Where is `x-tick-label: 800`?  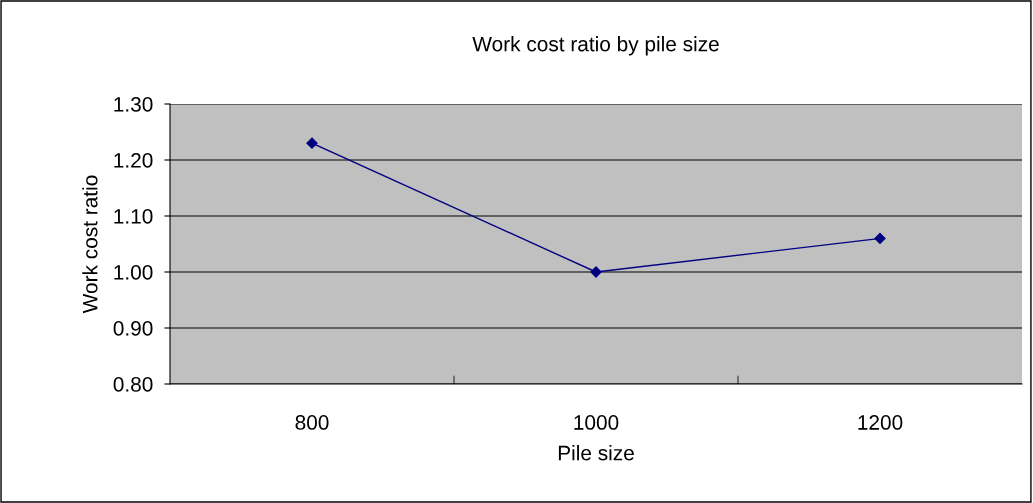
x-tick-label: 800 is located at coordinates (312, 422).